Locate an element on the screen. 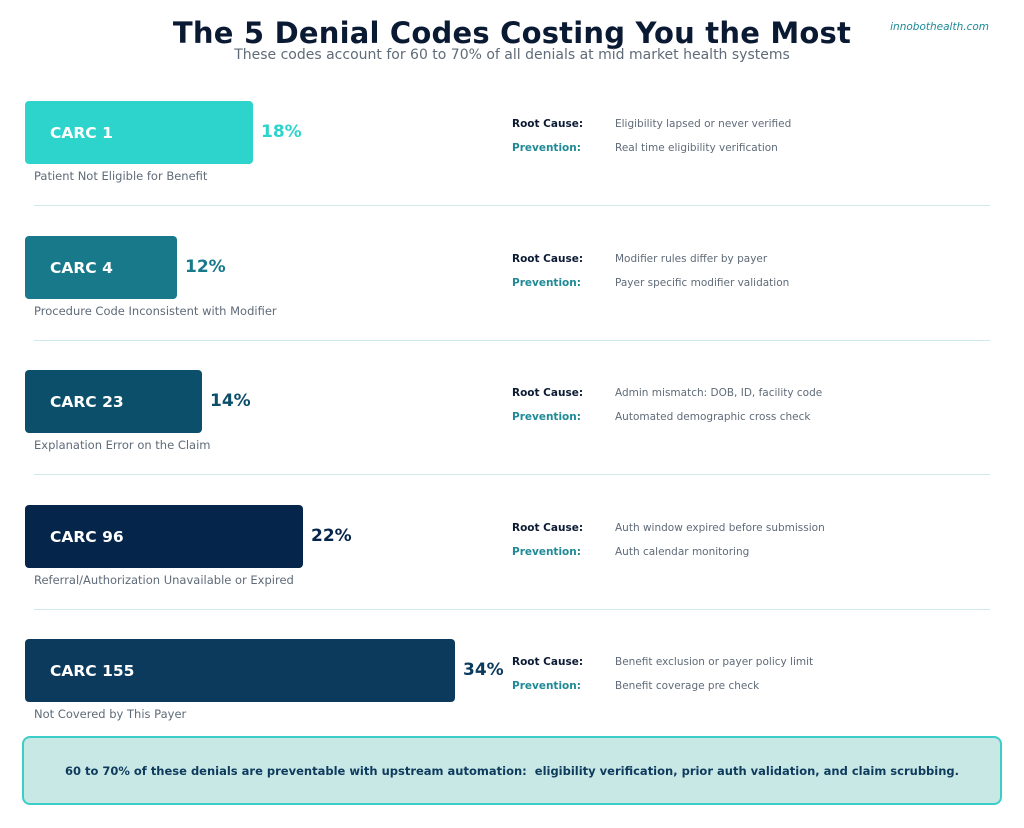 This screenshot has width=1024, height=828. bar: CARC 155 is located at coordinates (240, 670).